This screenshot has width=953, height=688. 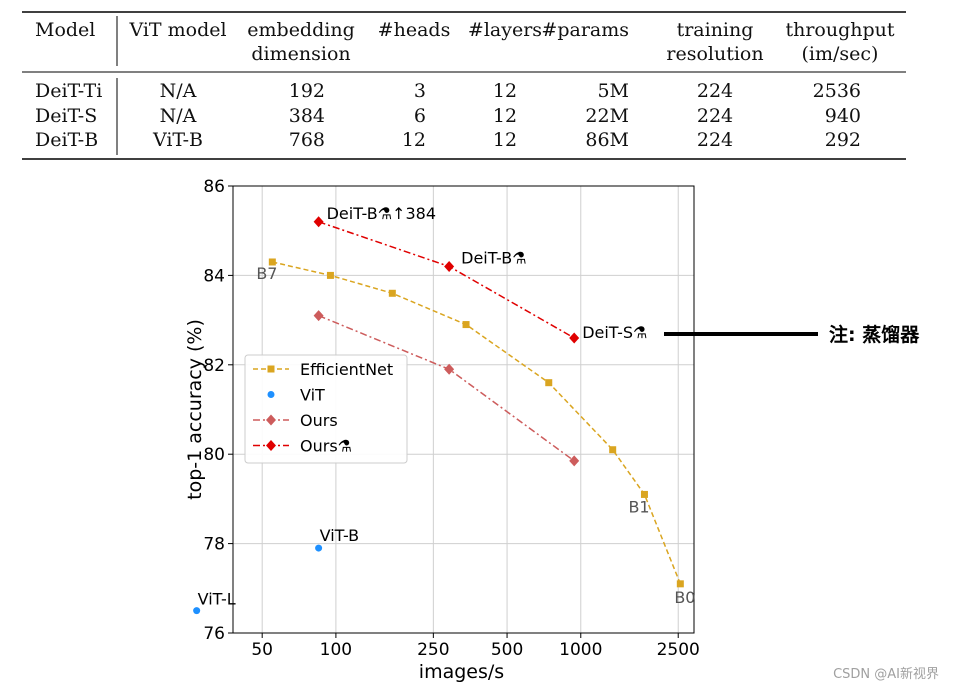 I want to click on table-header-model: Model, so click(x=65, y=30).